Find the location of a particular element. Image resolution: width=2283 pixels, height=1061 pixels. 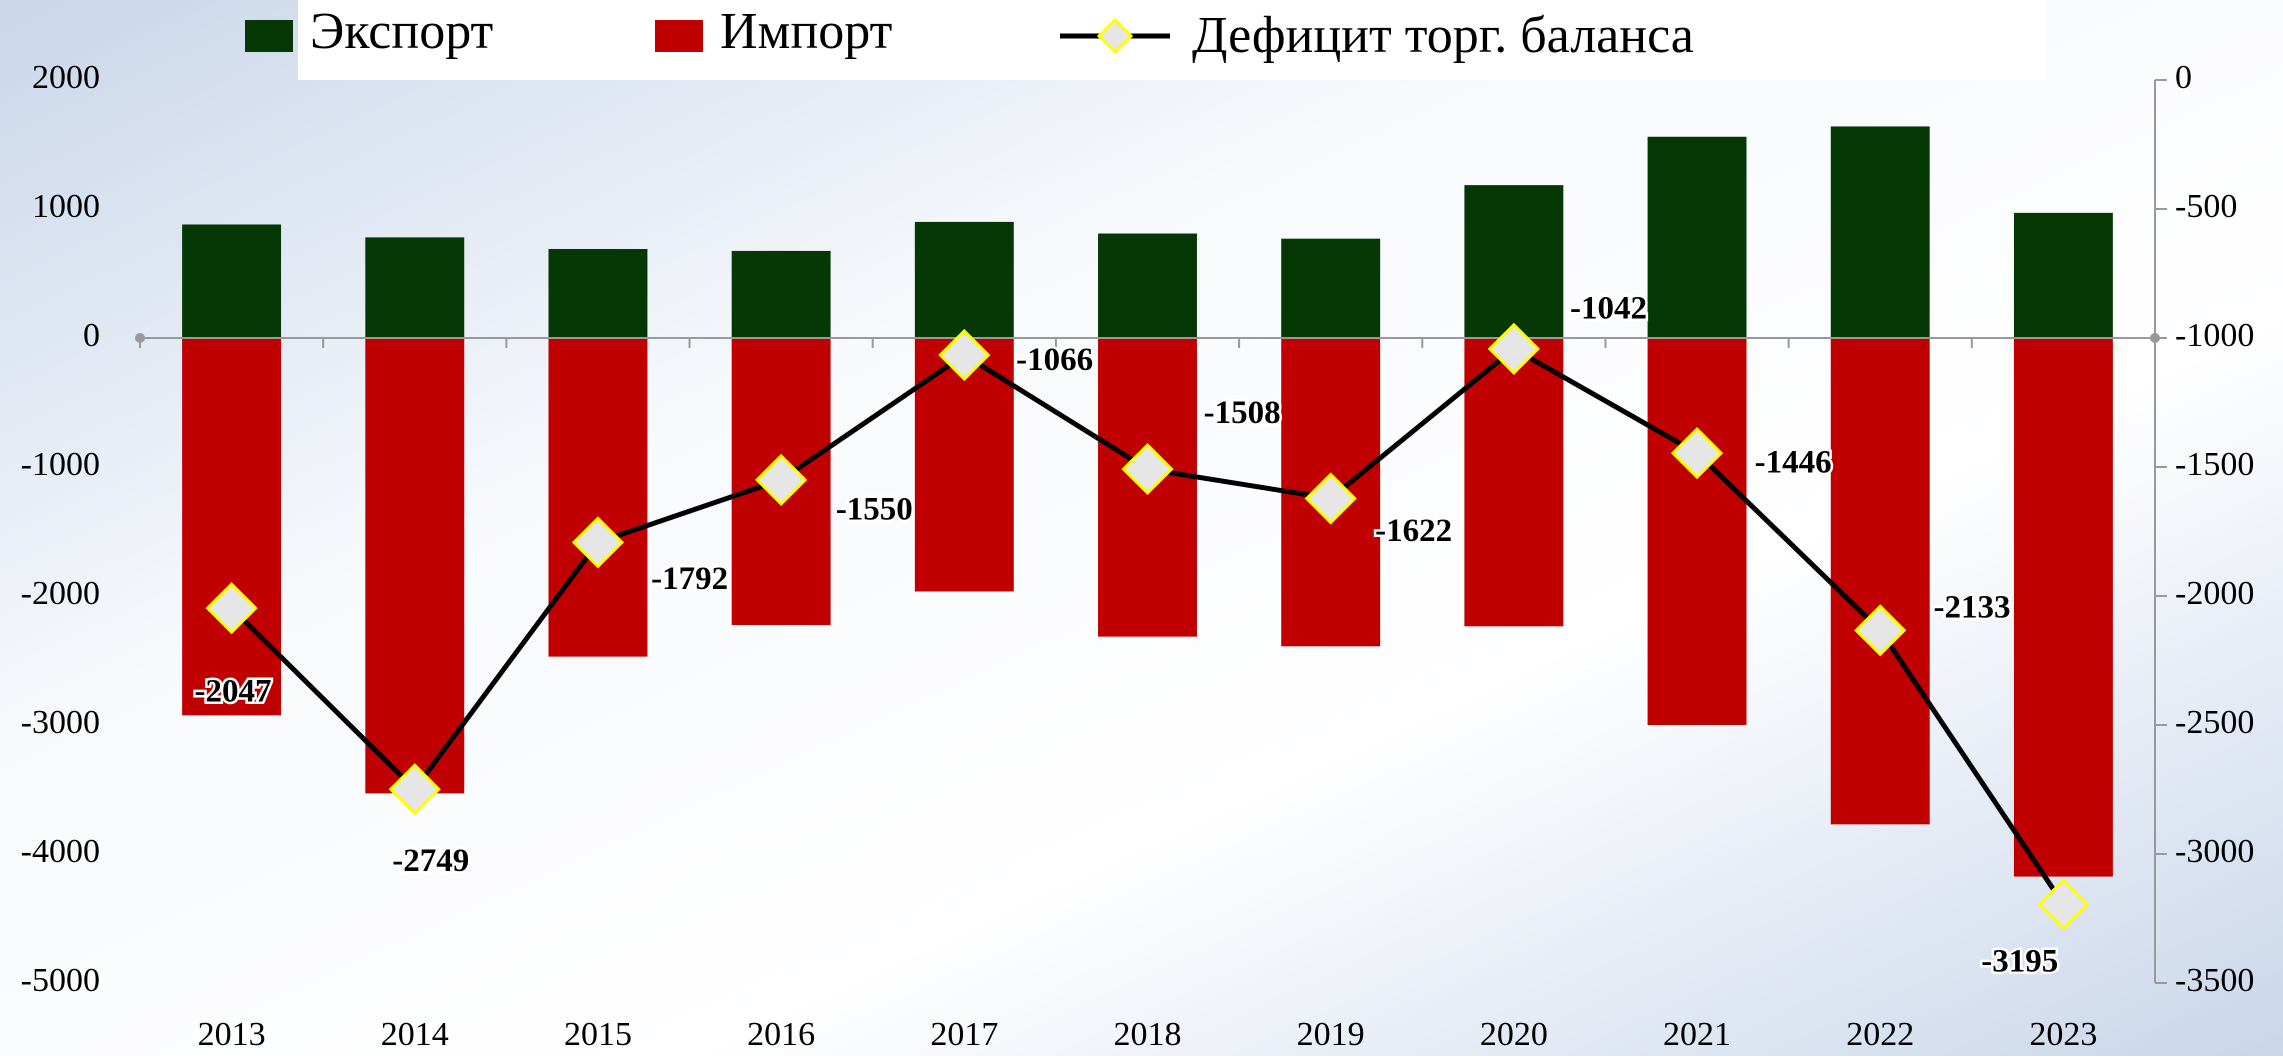

x-tick-label: 2019 is located at coordinates (1331, 1034).